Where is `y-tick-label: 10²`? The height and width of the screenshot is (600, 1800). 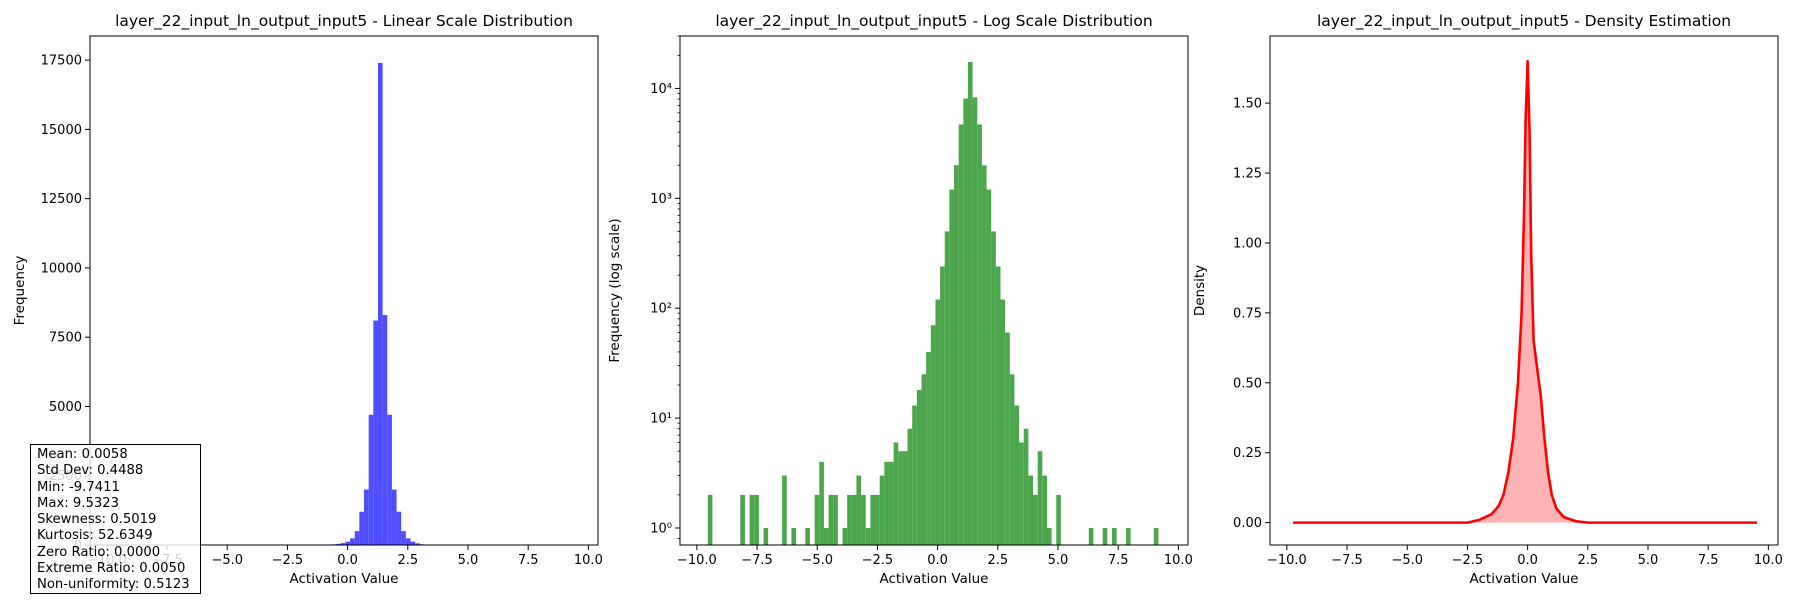
y-tick-label: 10² is located at coordinates (661, 309).